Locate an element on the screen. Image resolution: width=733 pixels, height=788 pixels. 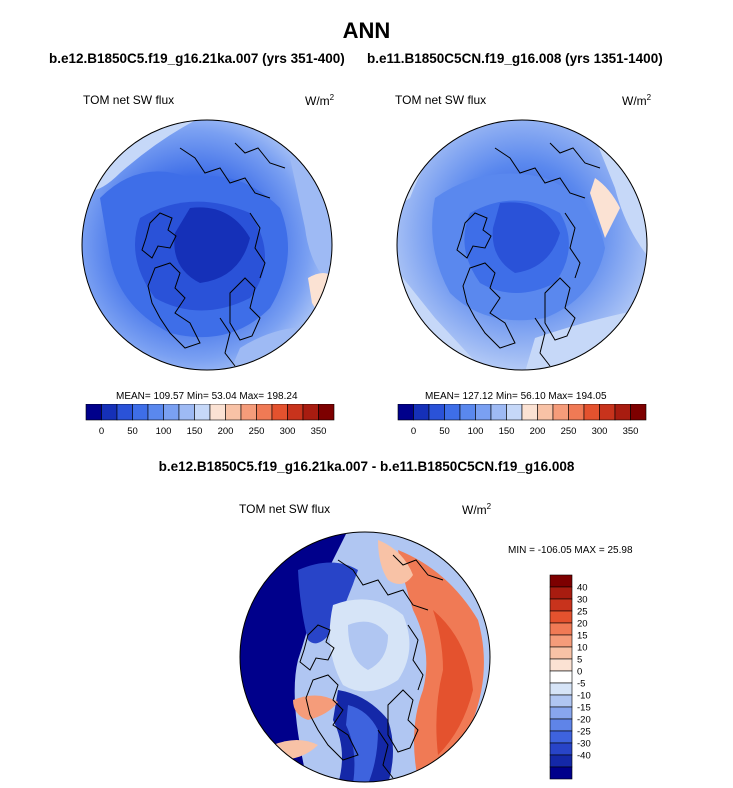
left-colorbar-tick-label: 150 is located at coordinates (195, 431).